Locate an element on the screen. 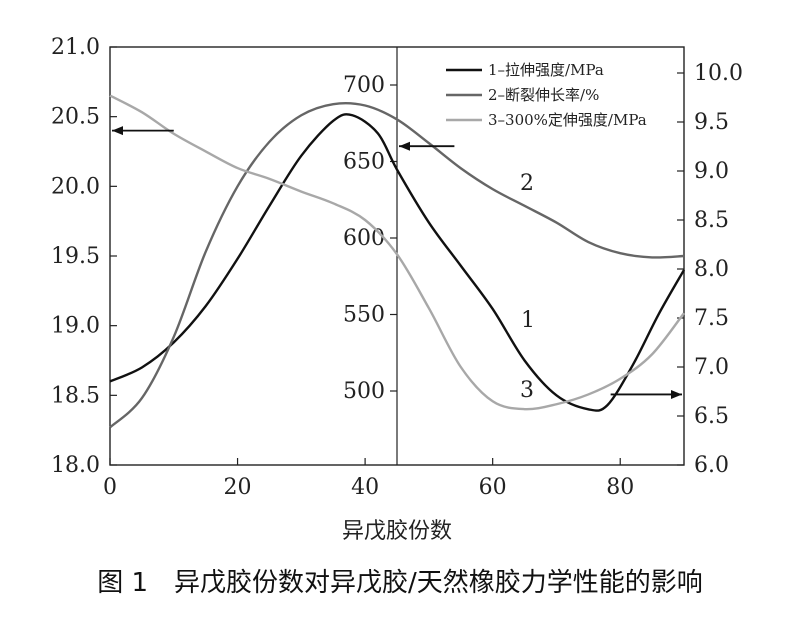  x-tick-label: 80 is located at coordinates (620, 487).